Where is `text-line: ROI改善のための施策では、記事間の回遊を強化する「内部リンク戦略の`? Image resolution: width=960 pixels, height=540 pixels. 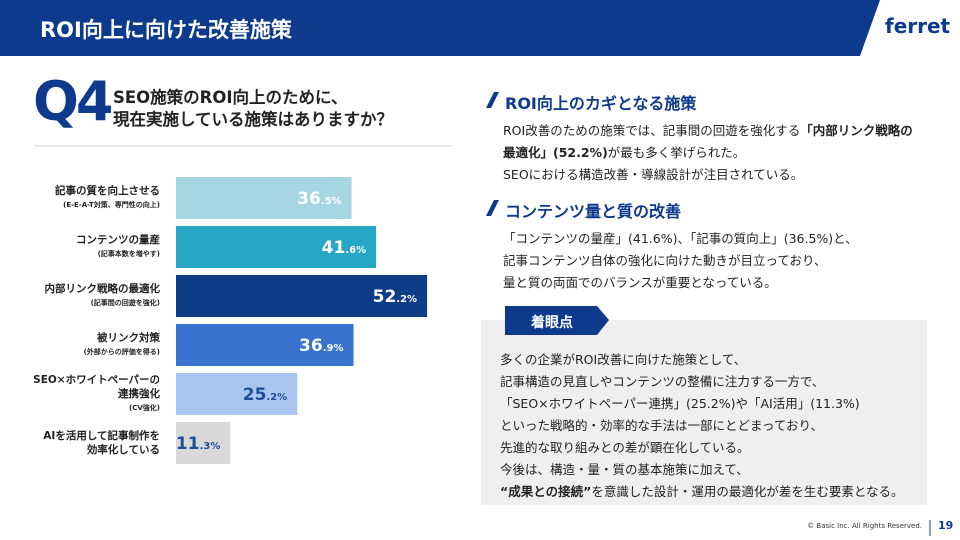
text-line: ROI改善のための施策では、記事間の回遊を強化する「内部リンク戦略の is located at coordinates (708, 130).